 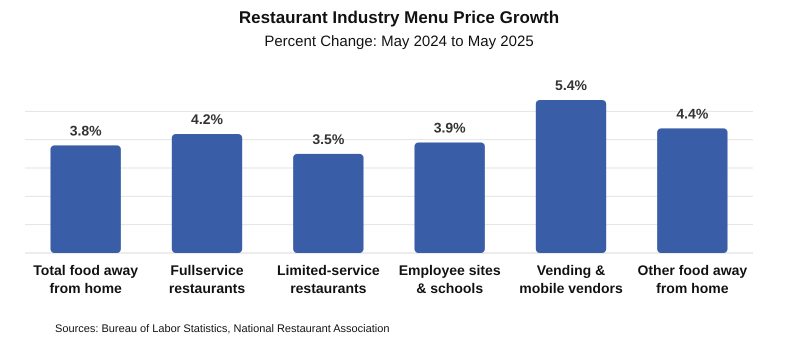 What do you see at coordinates (222, 329) in the screenshot?
I see `source-note: Sources: Bureau of Labor Statistics, National Restaurant Association` at bounding box center [222, 329].